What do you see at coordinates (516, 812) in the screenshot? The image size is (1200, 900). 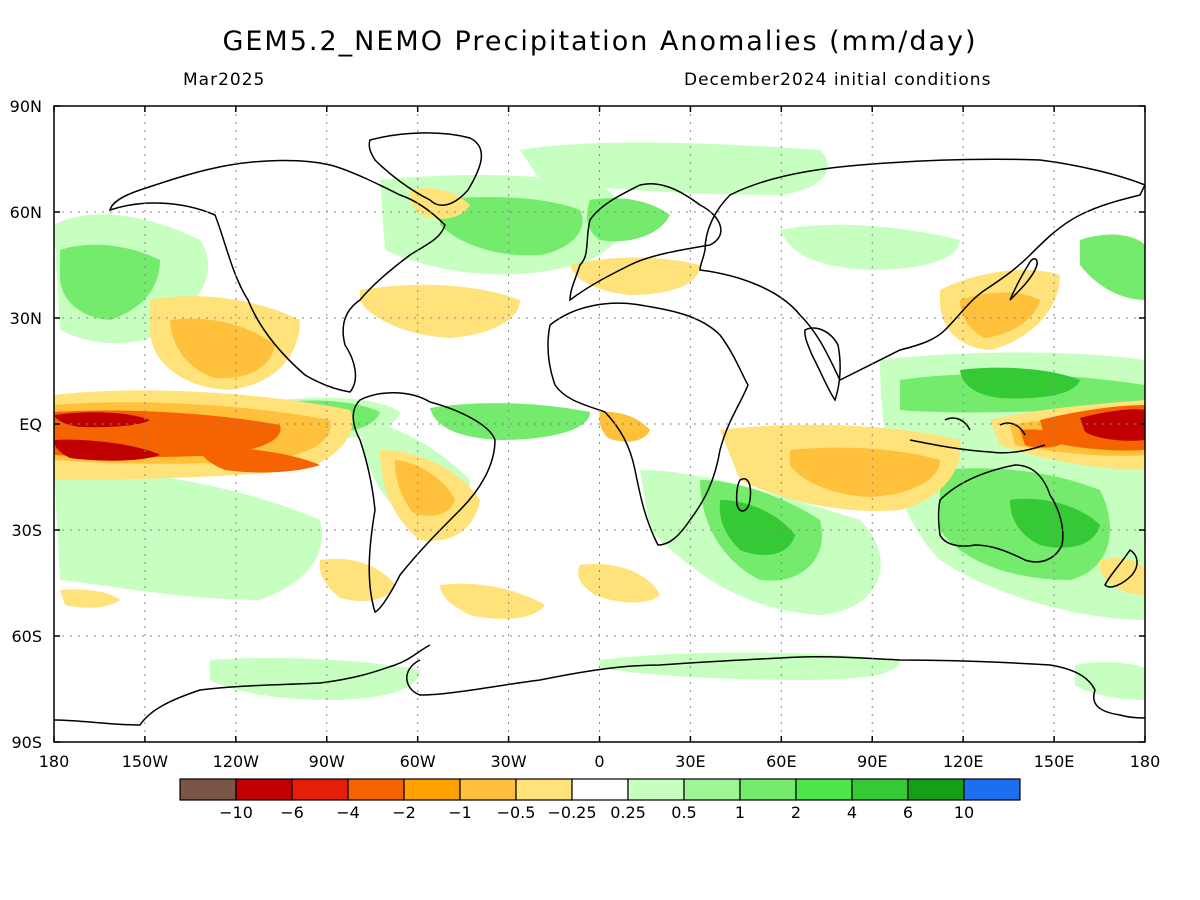 I see `colorbar-tick-label: −0.5` at bounding box center [516, 812].